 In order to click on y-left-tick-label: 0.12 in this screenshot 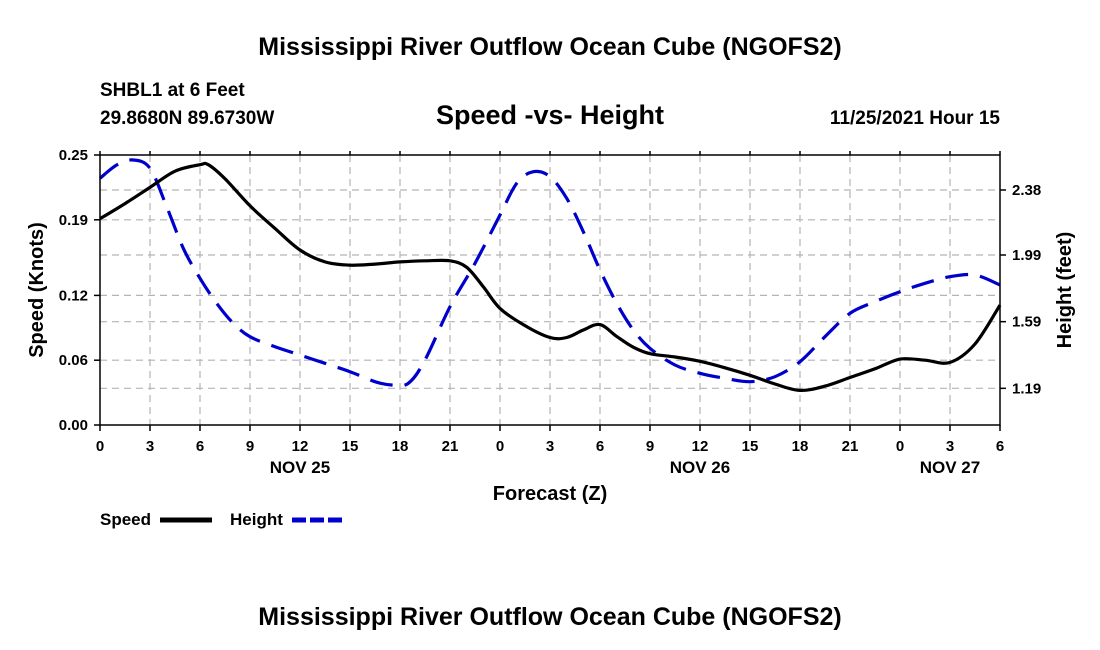, I will do `click(73, 295)`.